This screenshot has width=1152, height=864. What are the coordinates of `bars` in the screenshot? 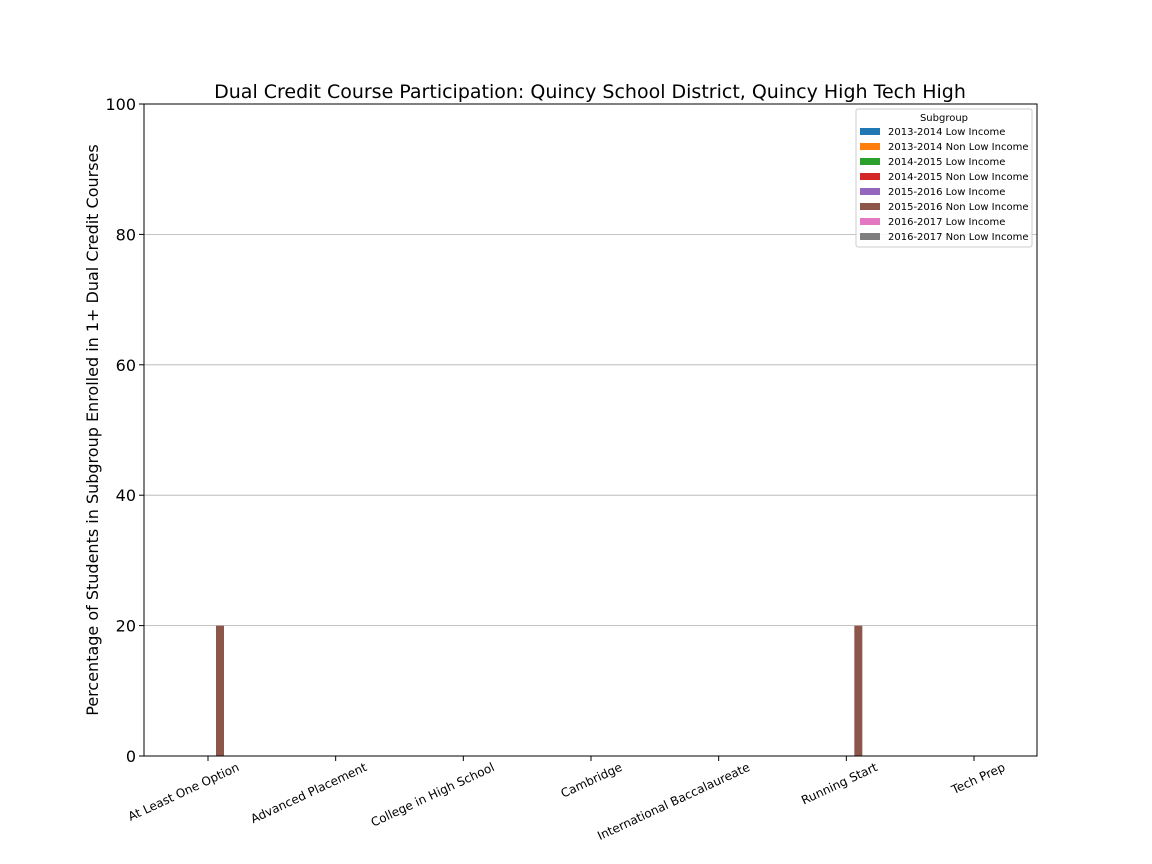 It's located at (539, 690).